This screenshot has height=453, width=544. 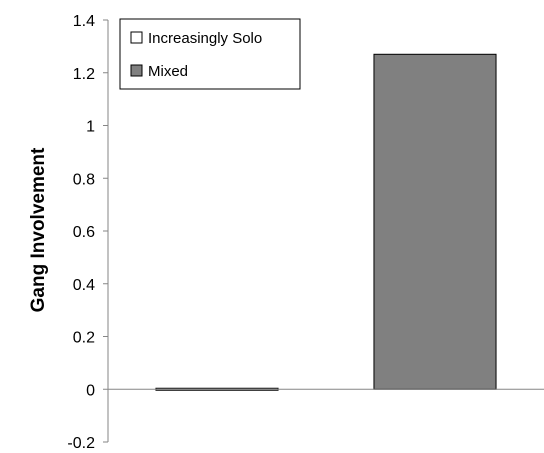 What do you see at coordinates (84, 232) in the screenshot?
I see `y-tick-label: 0.6` at bounding box center [84, 232].